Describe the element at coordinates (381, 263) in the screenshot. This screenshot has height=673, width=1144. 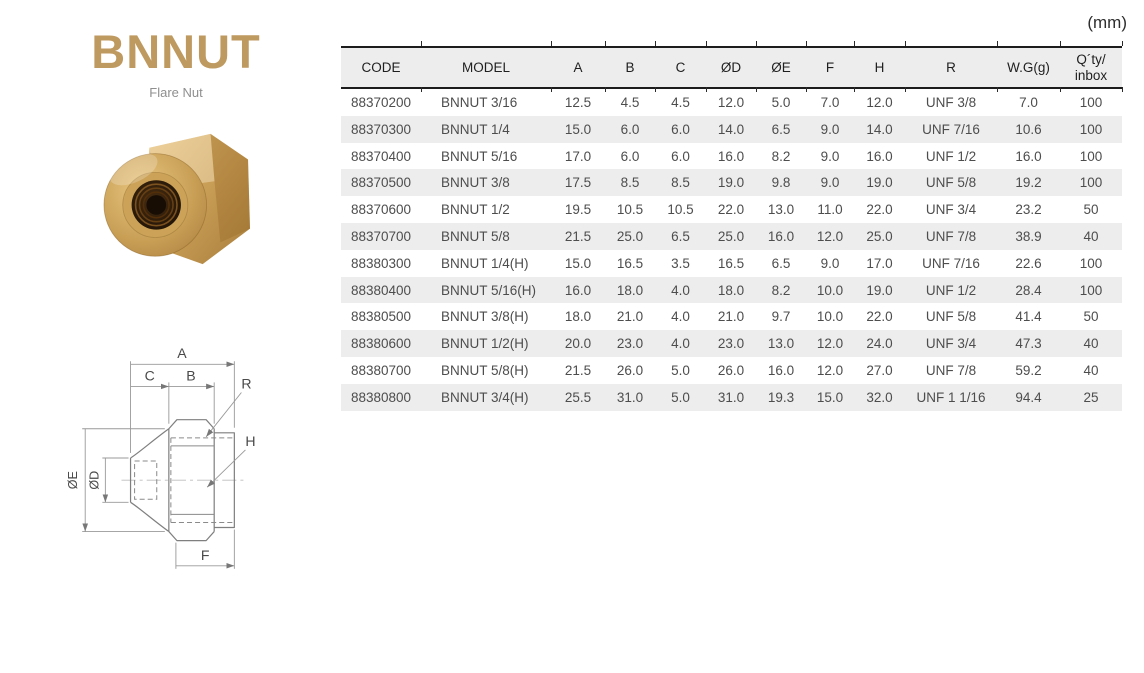
I see `cell-code: 88380300` at that location.